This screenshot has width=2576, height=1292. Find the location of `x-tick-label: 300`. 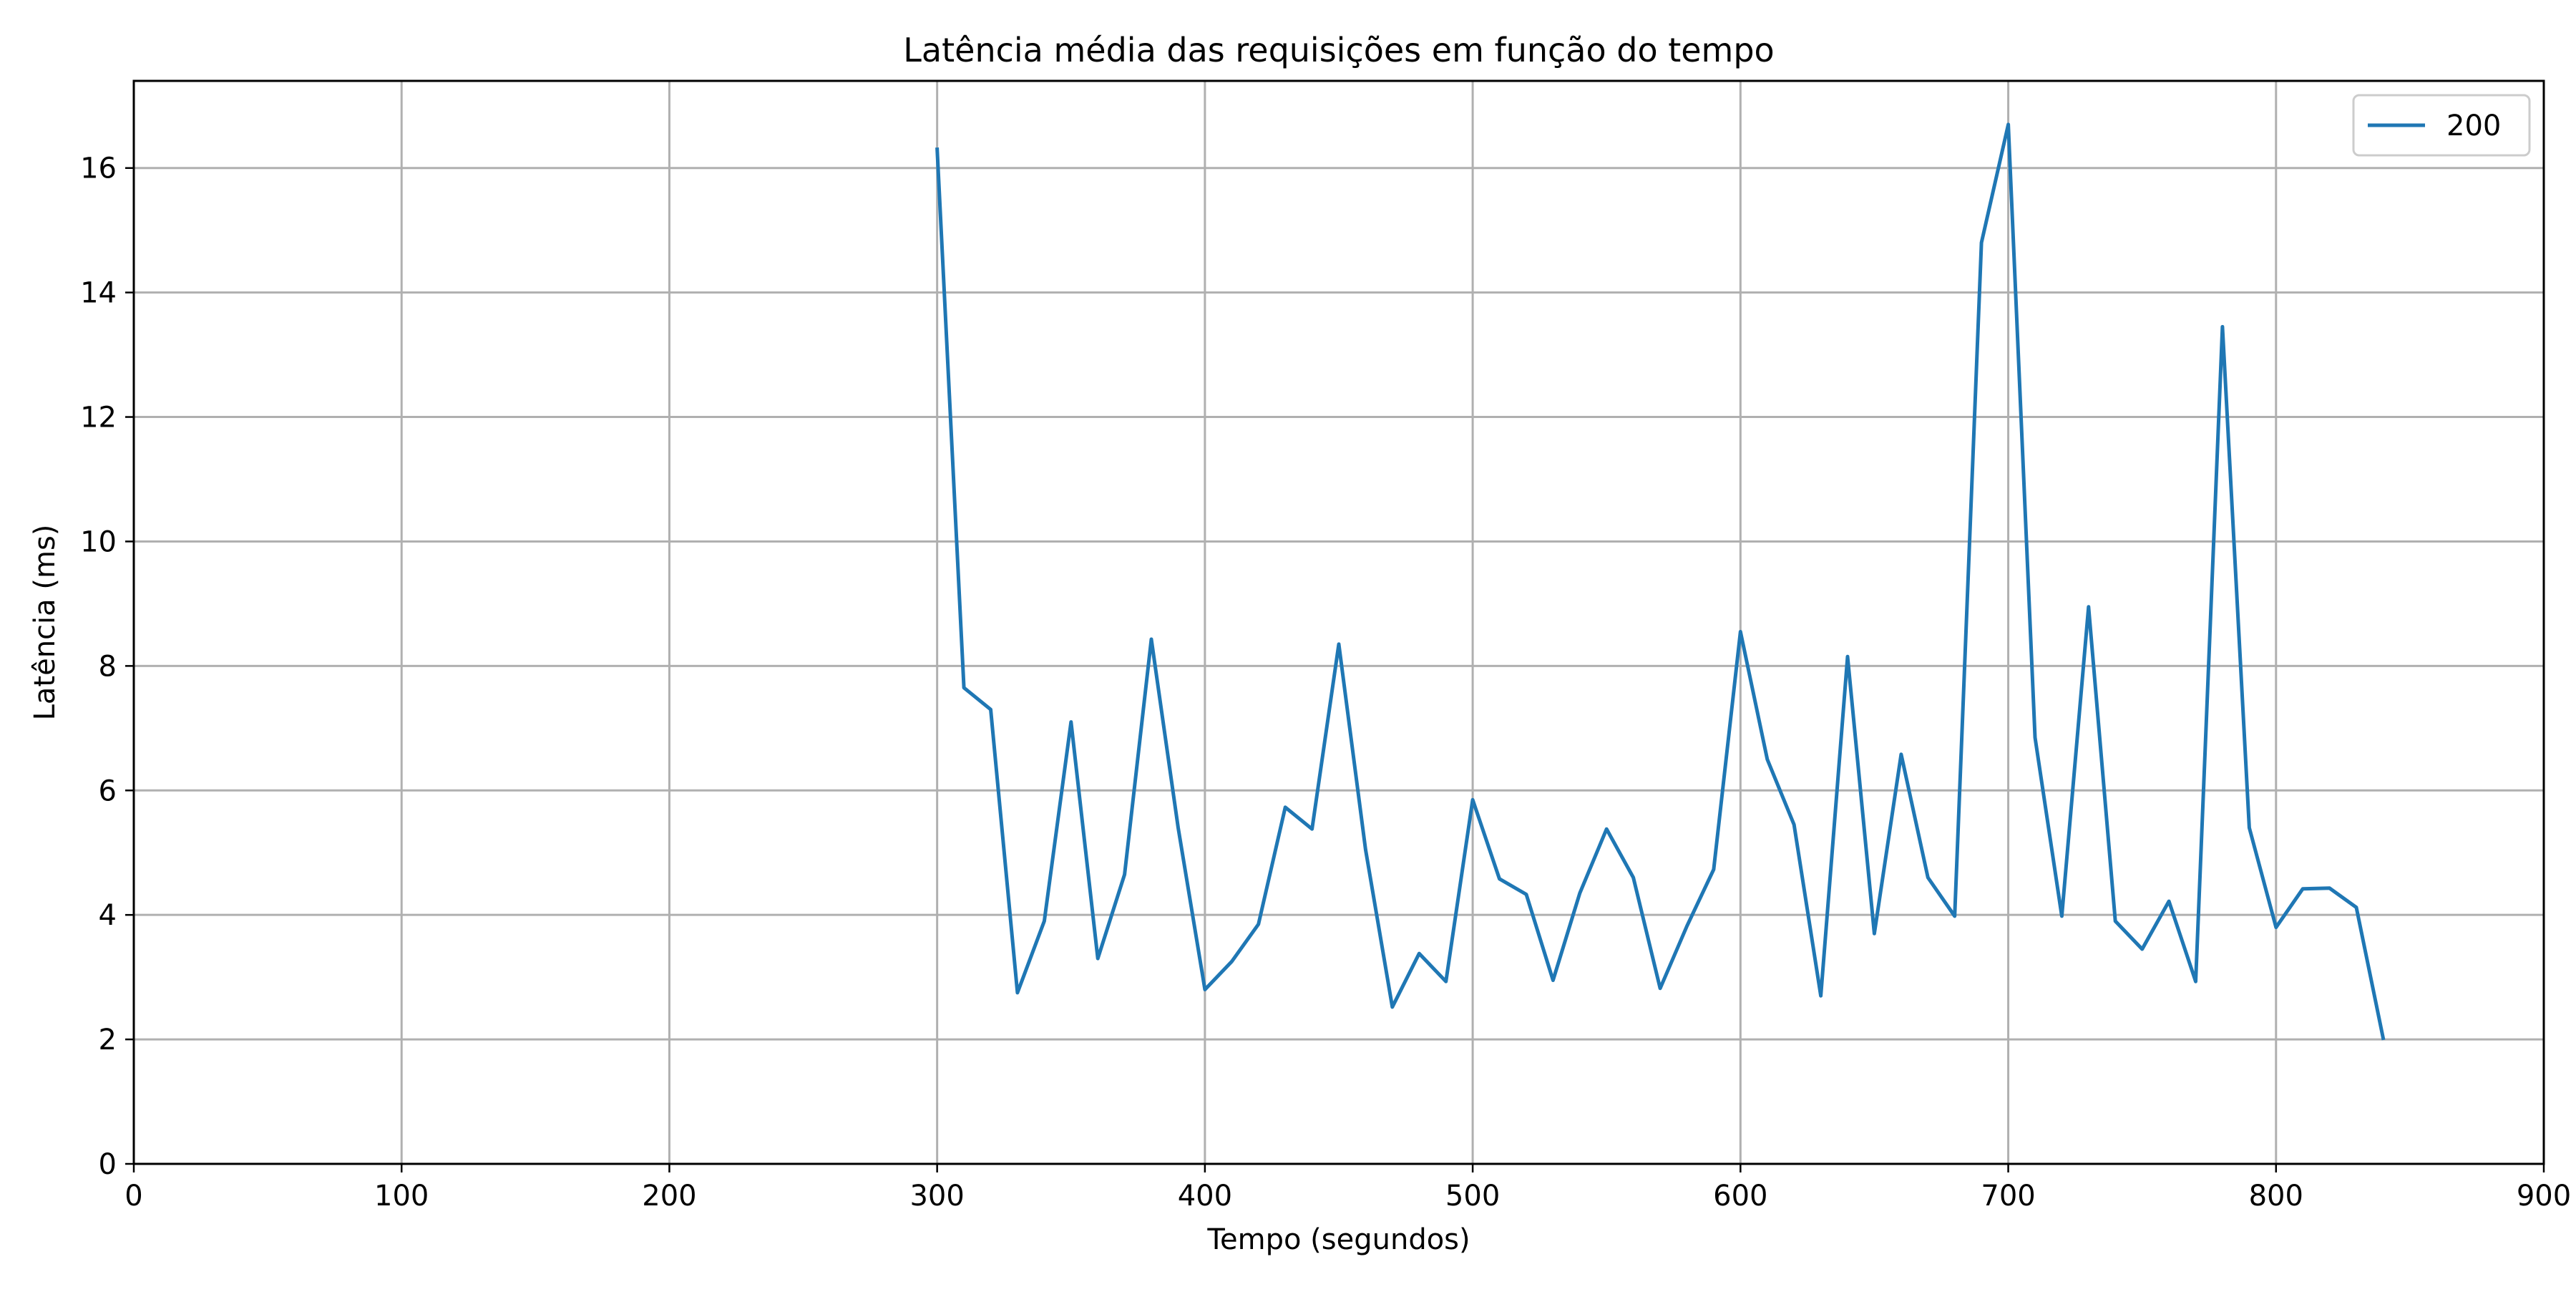

x-tick-label: 300 is located at coordinates (936, 1196).